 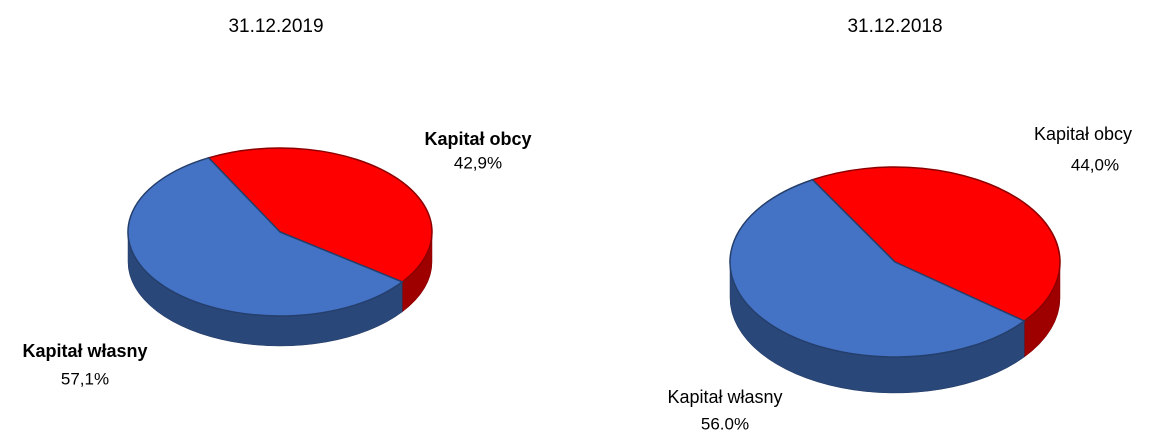 I want to click on slice-value-label: 44,0%, so click(x=1095, y=164).